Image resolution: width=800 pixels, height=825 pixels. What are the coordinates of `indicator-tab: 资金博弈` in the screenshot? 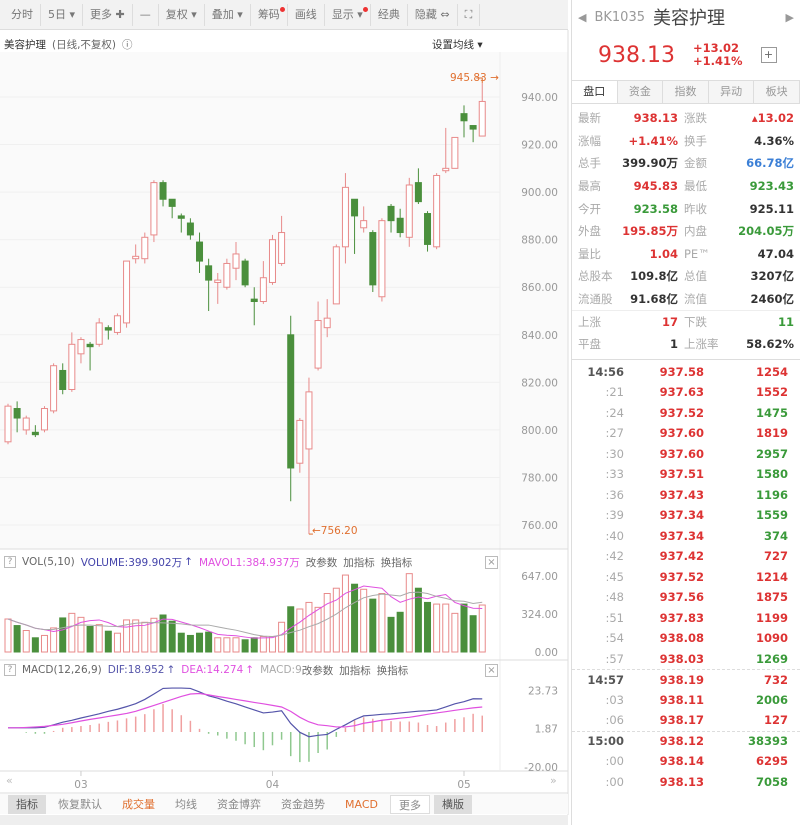 It's located at (239, 804).